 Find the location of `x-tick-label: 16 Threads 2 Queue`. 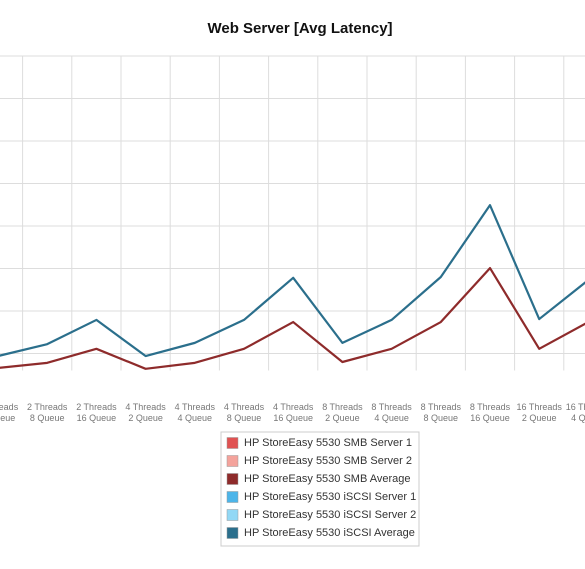

x-tick-label: 16 Threads 2 Queue is located at coordinates (540, 412).